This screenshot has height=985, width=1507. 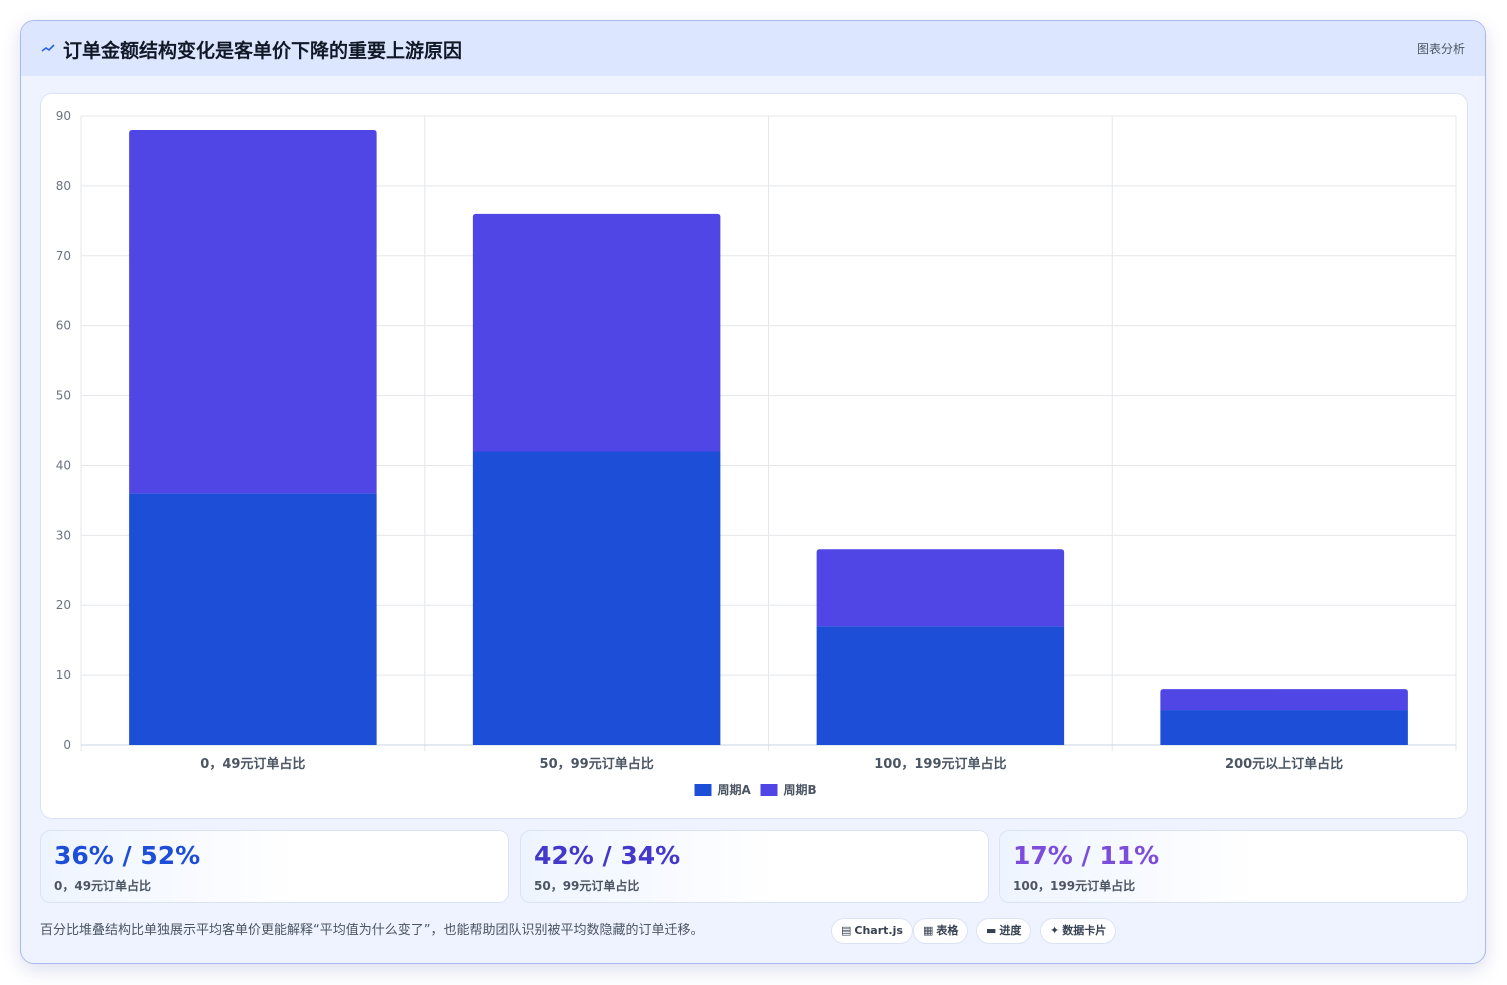 I want to click on trend-line-icon, so click(x=48, y=48).